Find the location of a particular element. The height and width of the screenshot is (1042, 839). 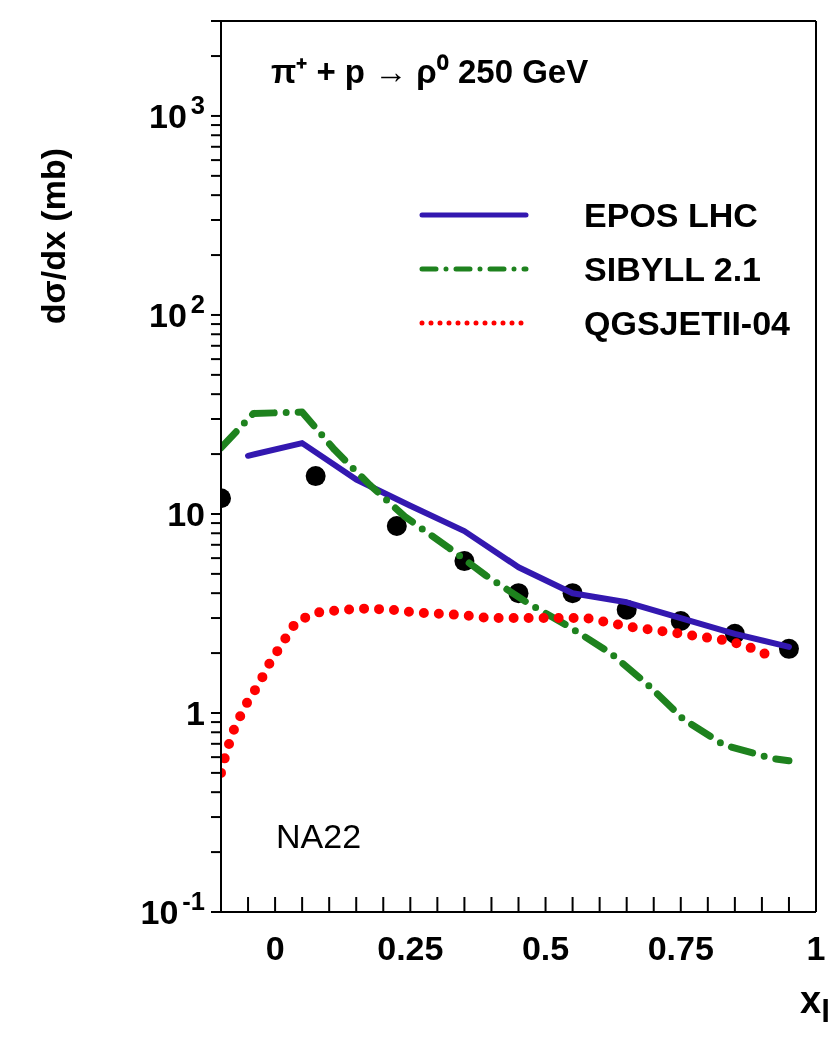

y-tick-label: 10$^{-1}$ is located at coordinates (172, 909).